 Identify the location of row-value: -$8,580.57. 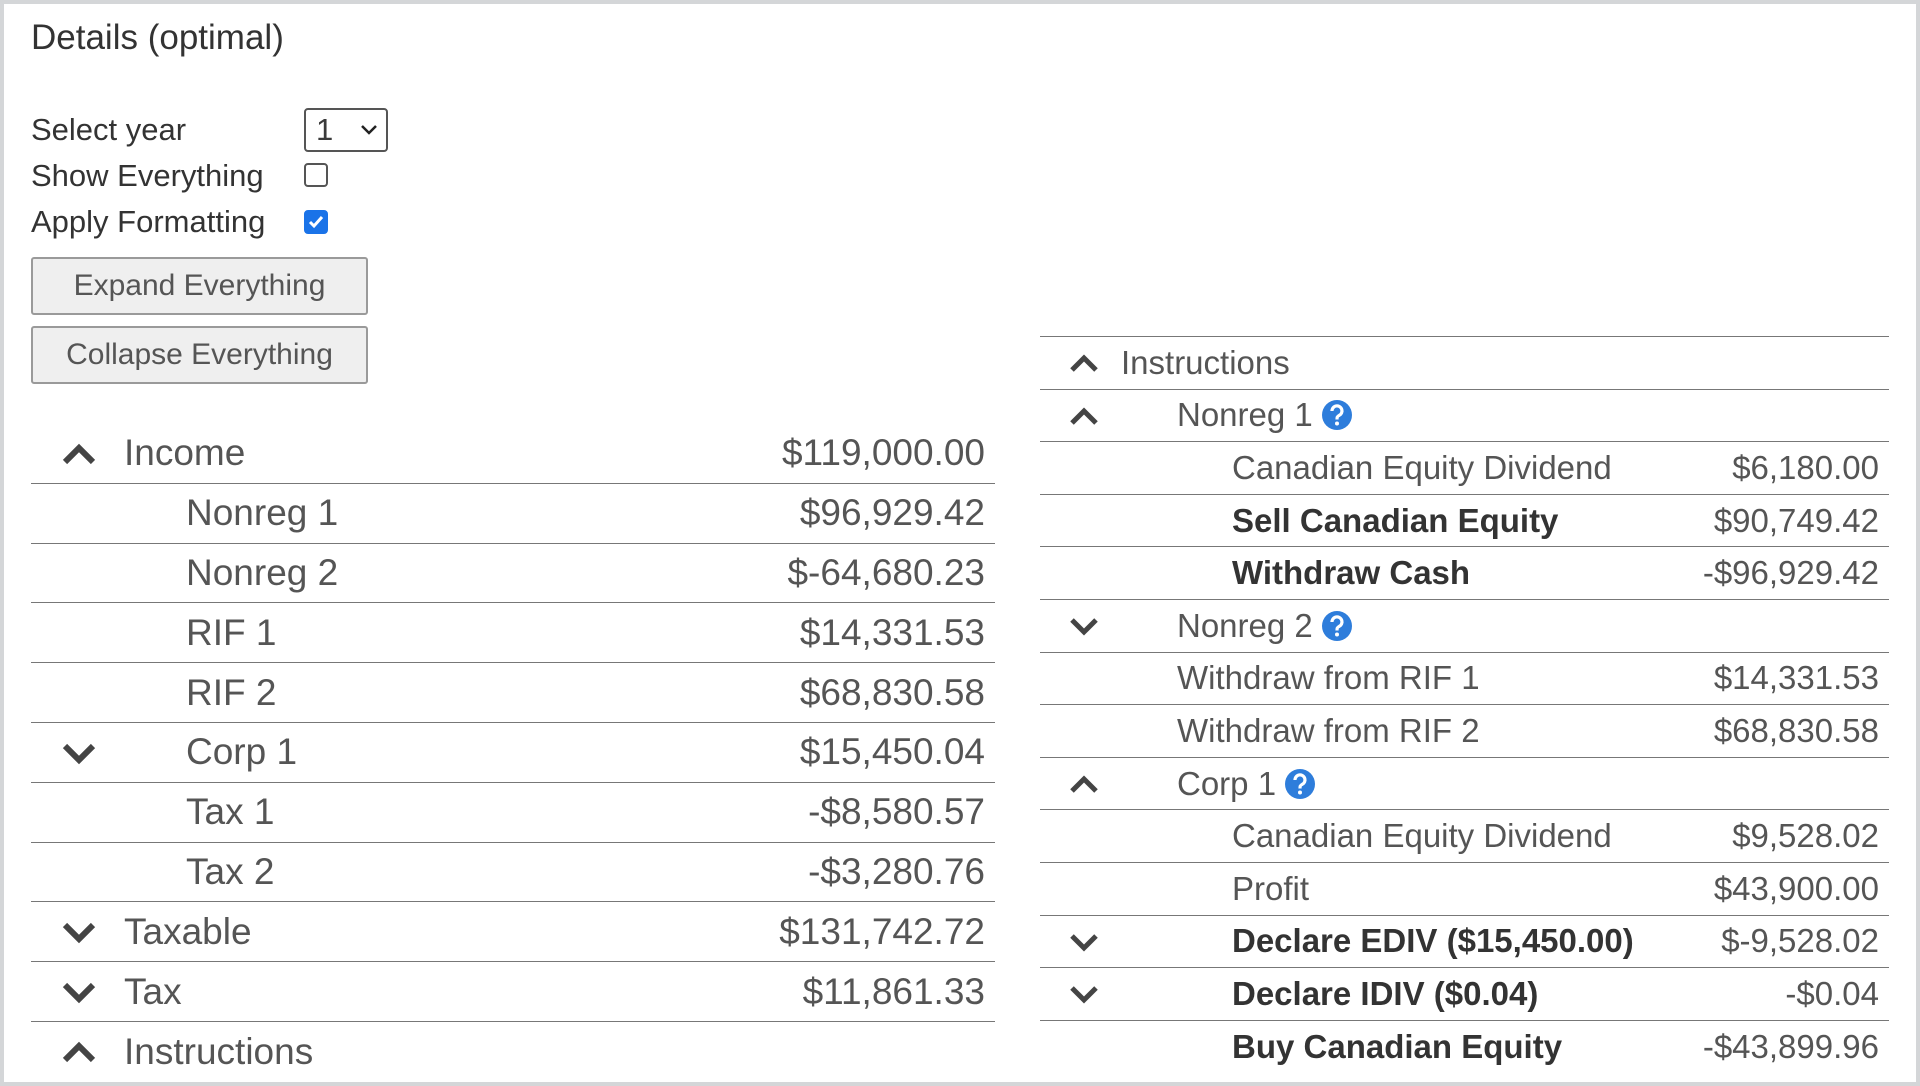
(896, 812).